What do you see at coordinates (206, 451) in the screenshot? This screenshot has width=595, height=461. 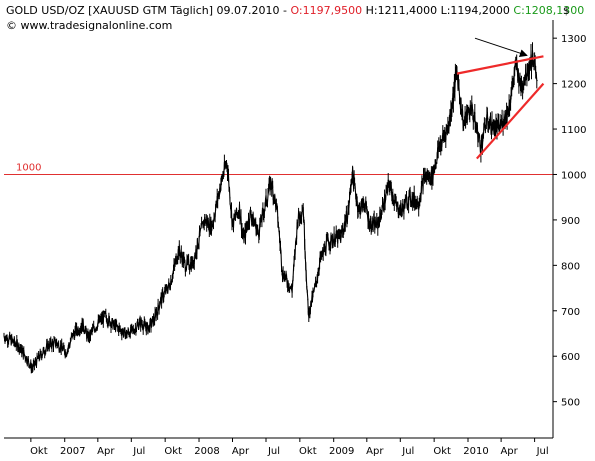 I see `x-tick-label: 2008` at bounding box center [206, 451].